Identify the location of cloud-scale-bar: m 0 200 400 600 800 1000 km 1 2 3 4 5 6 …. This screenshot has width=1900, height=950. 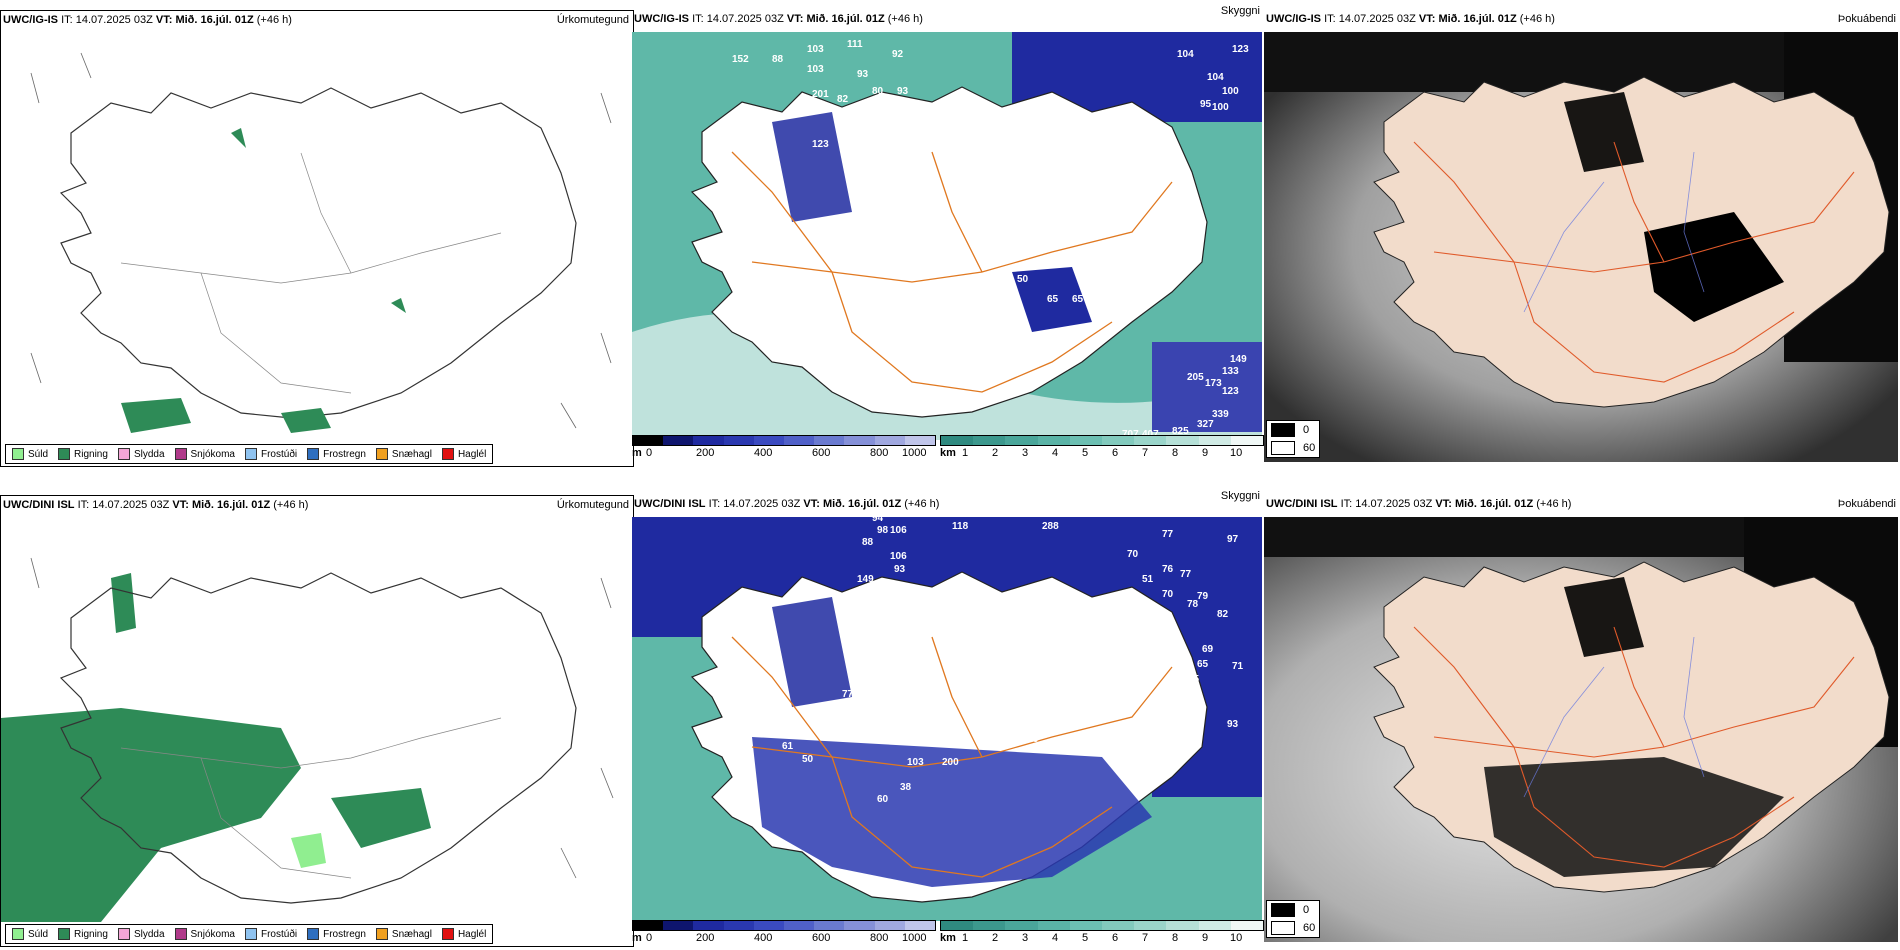
(948, 450).